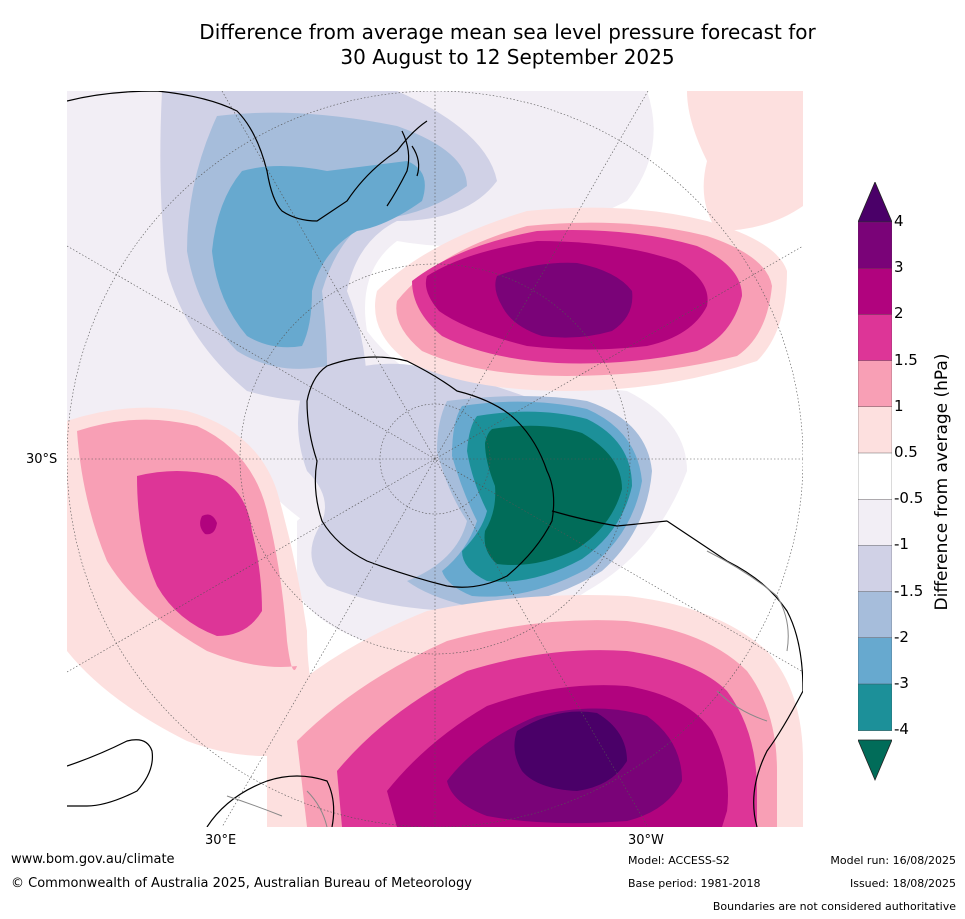 Image resolution: width=965 pixels, height=919 pixels. Describe the element at coordinates (93, 859) in the screenshot. I see `footer-url: www.bom.gov.au/climate` at that location.